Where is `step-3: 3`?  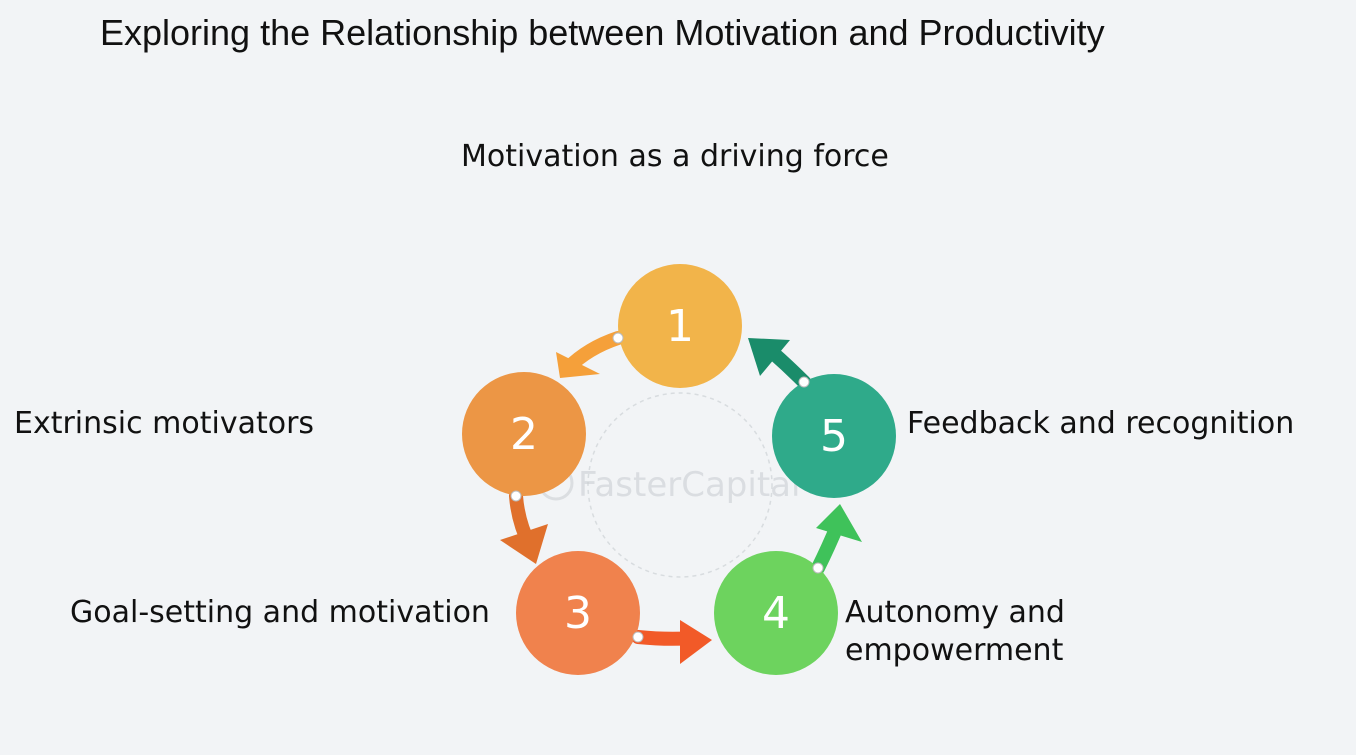 step-3: 3 is located at coordinates (578, 613).